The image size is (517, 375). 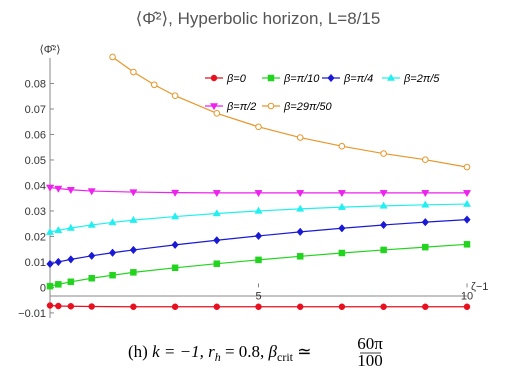 What do you see at coordinates (35, 212) in the screenshot?
I see `y-tick-label: 0.03` at bounding box center [35, 212].